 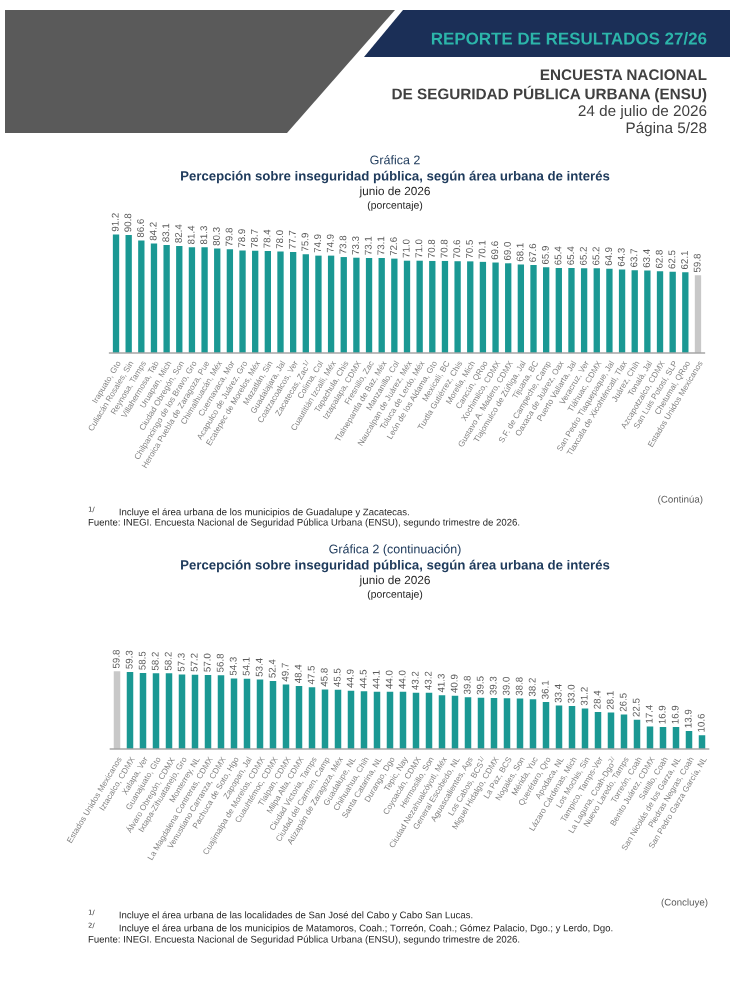 What do you see at coordinates (684, 260) in the screenshot?
I see `data-label: 62.1` at bounding box center [684, 260].